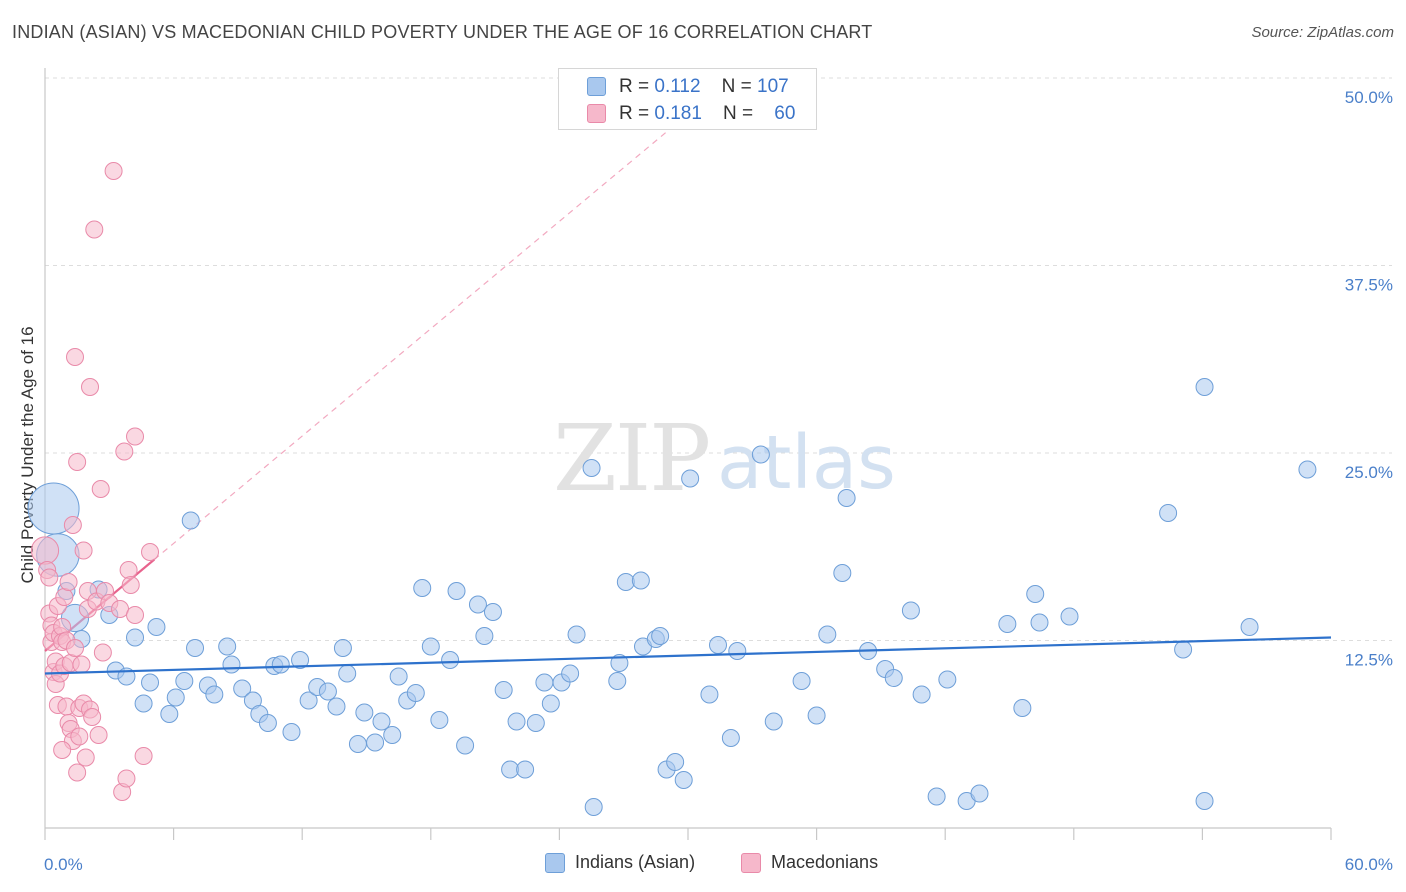  Describe the element at coordinates (751, 863) in the screenshot. I see `macedonians-legend-swatch` at that location.